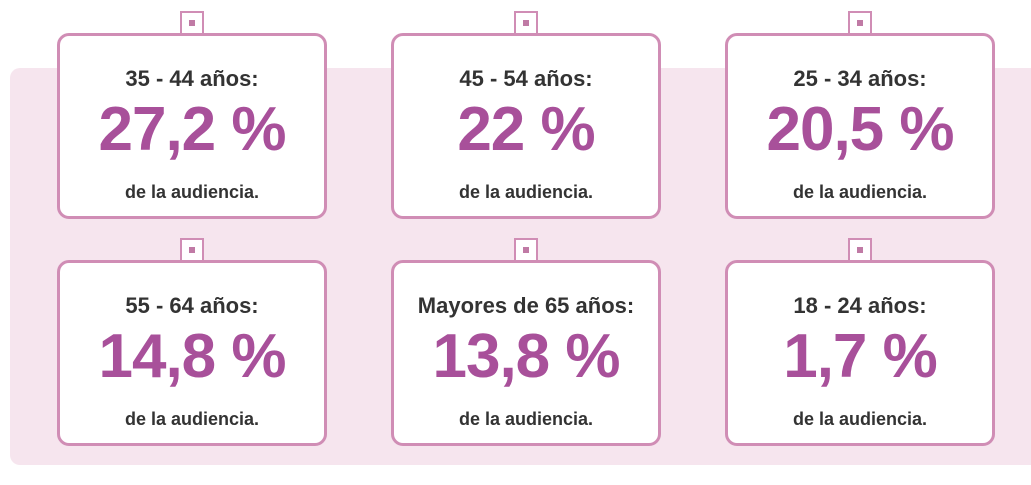 The image size is (1031, 485). I want to click on card-label: 45 - 54 años:, so click(526, 78).